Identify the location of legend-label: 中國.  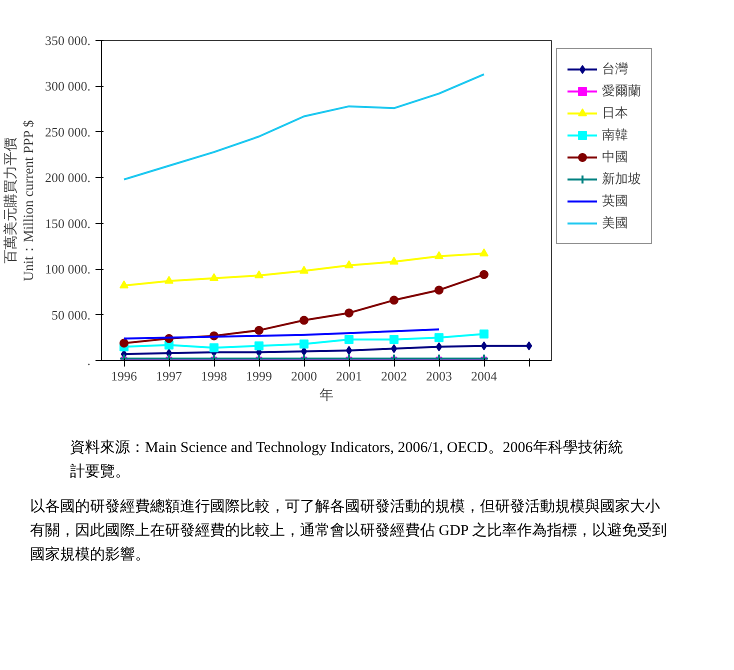
(615, 157).